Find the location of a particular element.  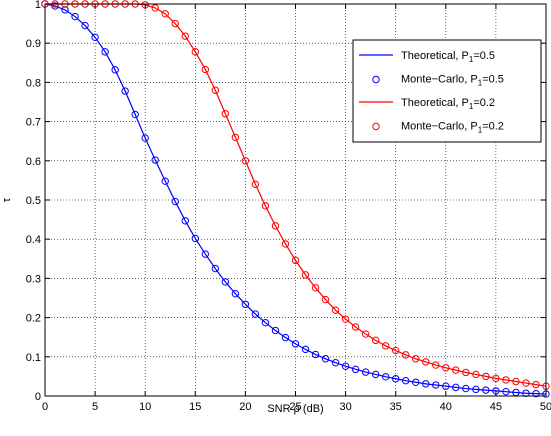

y-tick-label: 1 is located at coordinates (38, 5).